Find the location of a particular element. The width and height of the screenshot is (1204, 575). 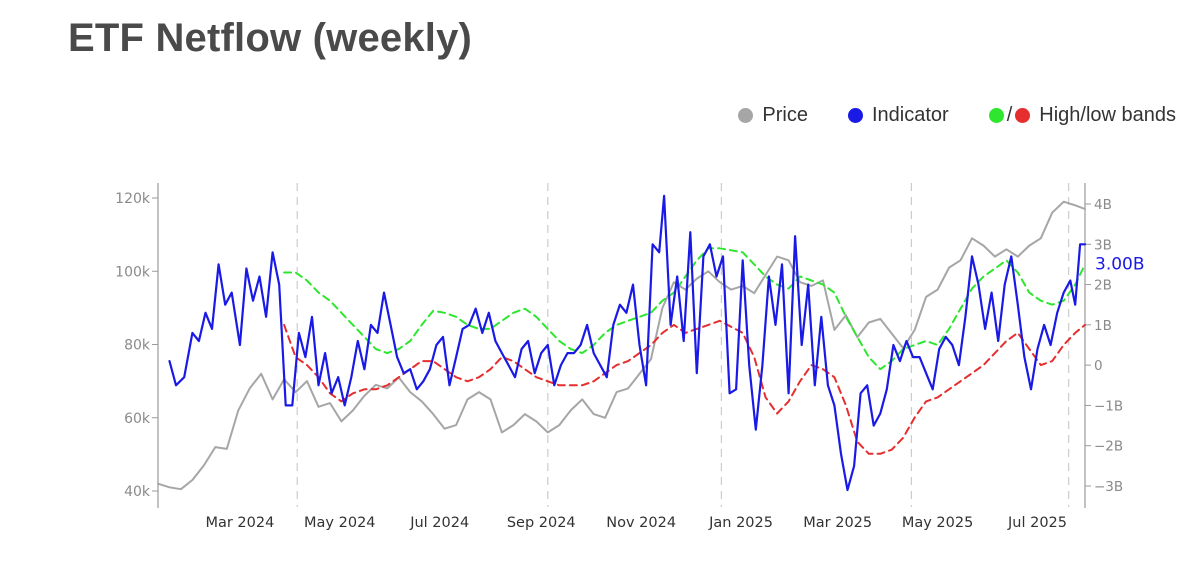

x-tick-label: May 2025 is located at coordinates (938, 523).